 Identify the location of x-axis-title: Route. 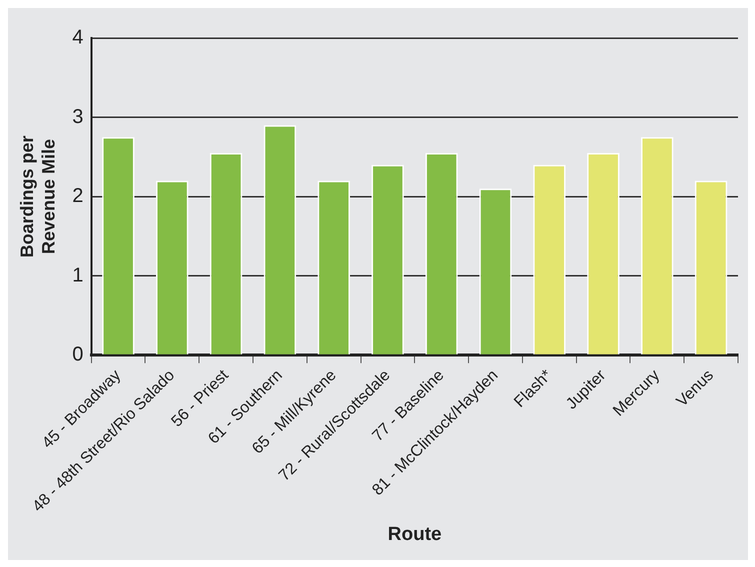
(415, 534).